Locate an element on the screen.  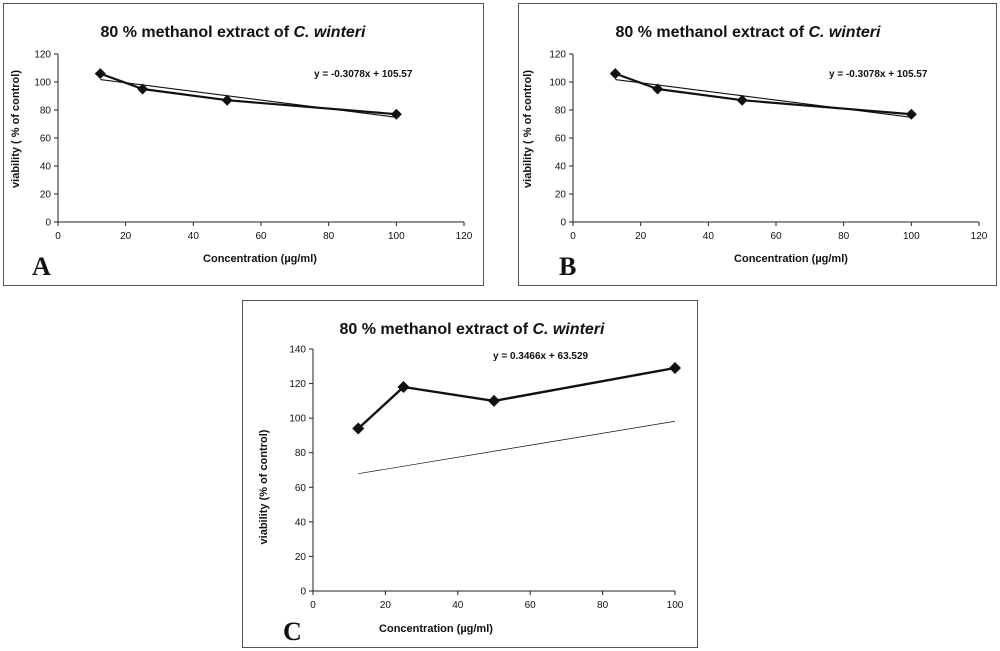
panel-label: A is located at coordinates (41, 266).